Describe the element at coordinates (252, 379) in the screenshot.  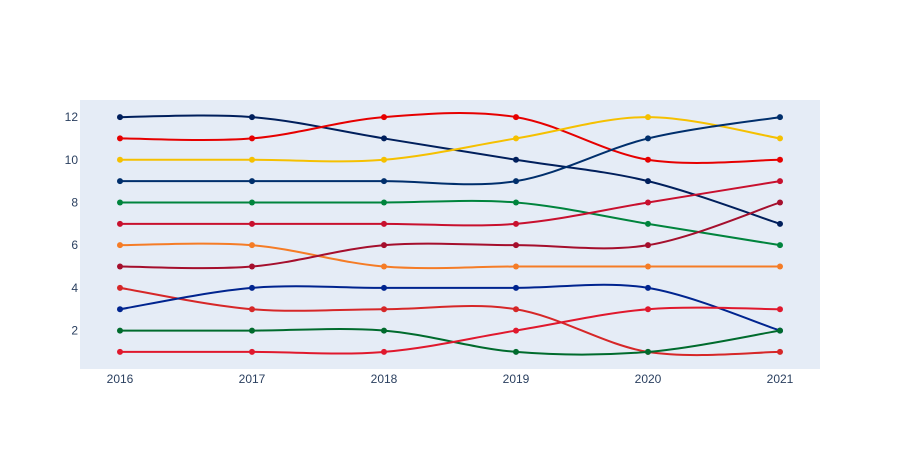
I see `x-tick-label: 2017` at that location.